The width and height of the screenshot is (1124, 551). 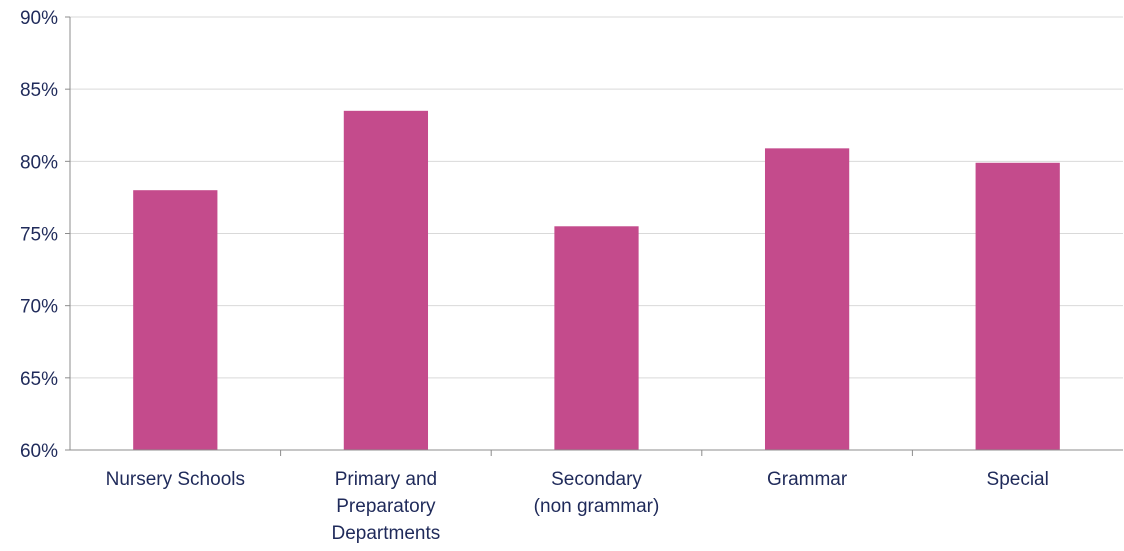 What do you see at coordinates (175, 479) in the screenshot?
I see `x-tick-label: Nursery Schools` at bounding box center [175, 479].